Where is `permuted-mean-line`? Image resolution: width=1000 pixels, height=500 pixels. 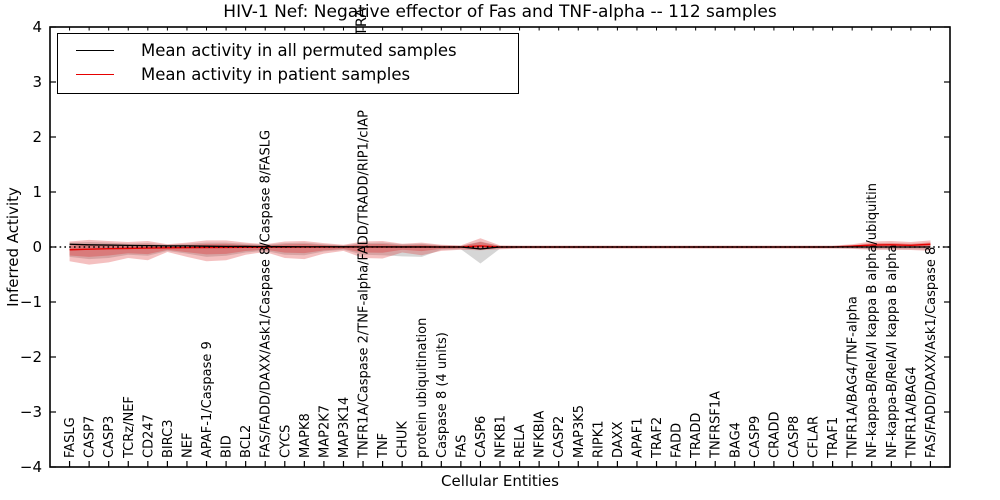
permuted-mean-line is located at coordinates (500, 246).